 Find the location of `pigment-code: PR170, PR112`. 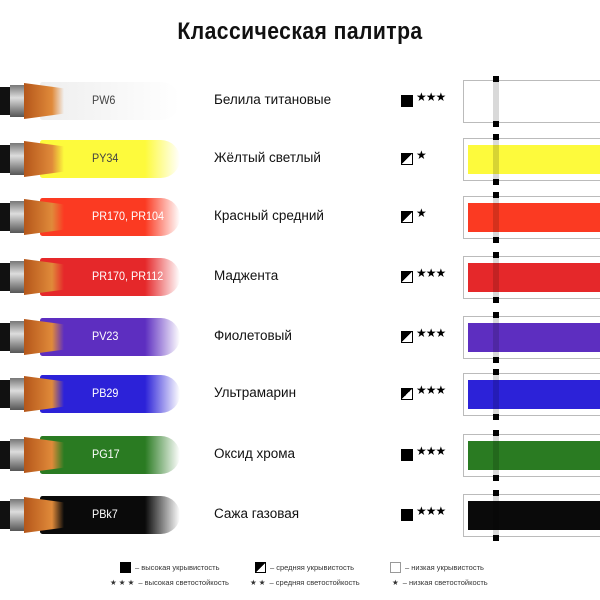

pigment-code: PR170, PR112 is located at coordinates (128, 276).